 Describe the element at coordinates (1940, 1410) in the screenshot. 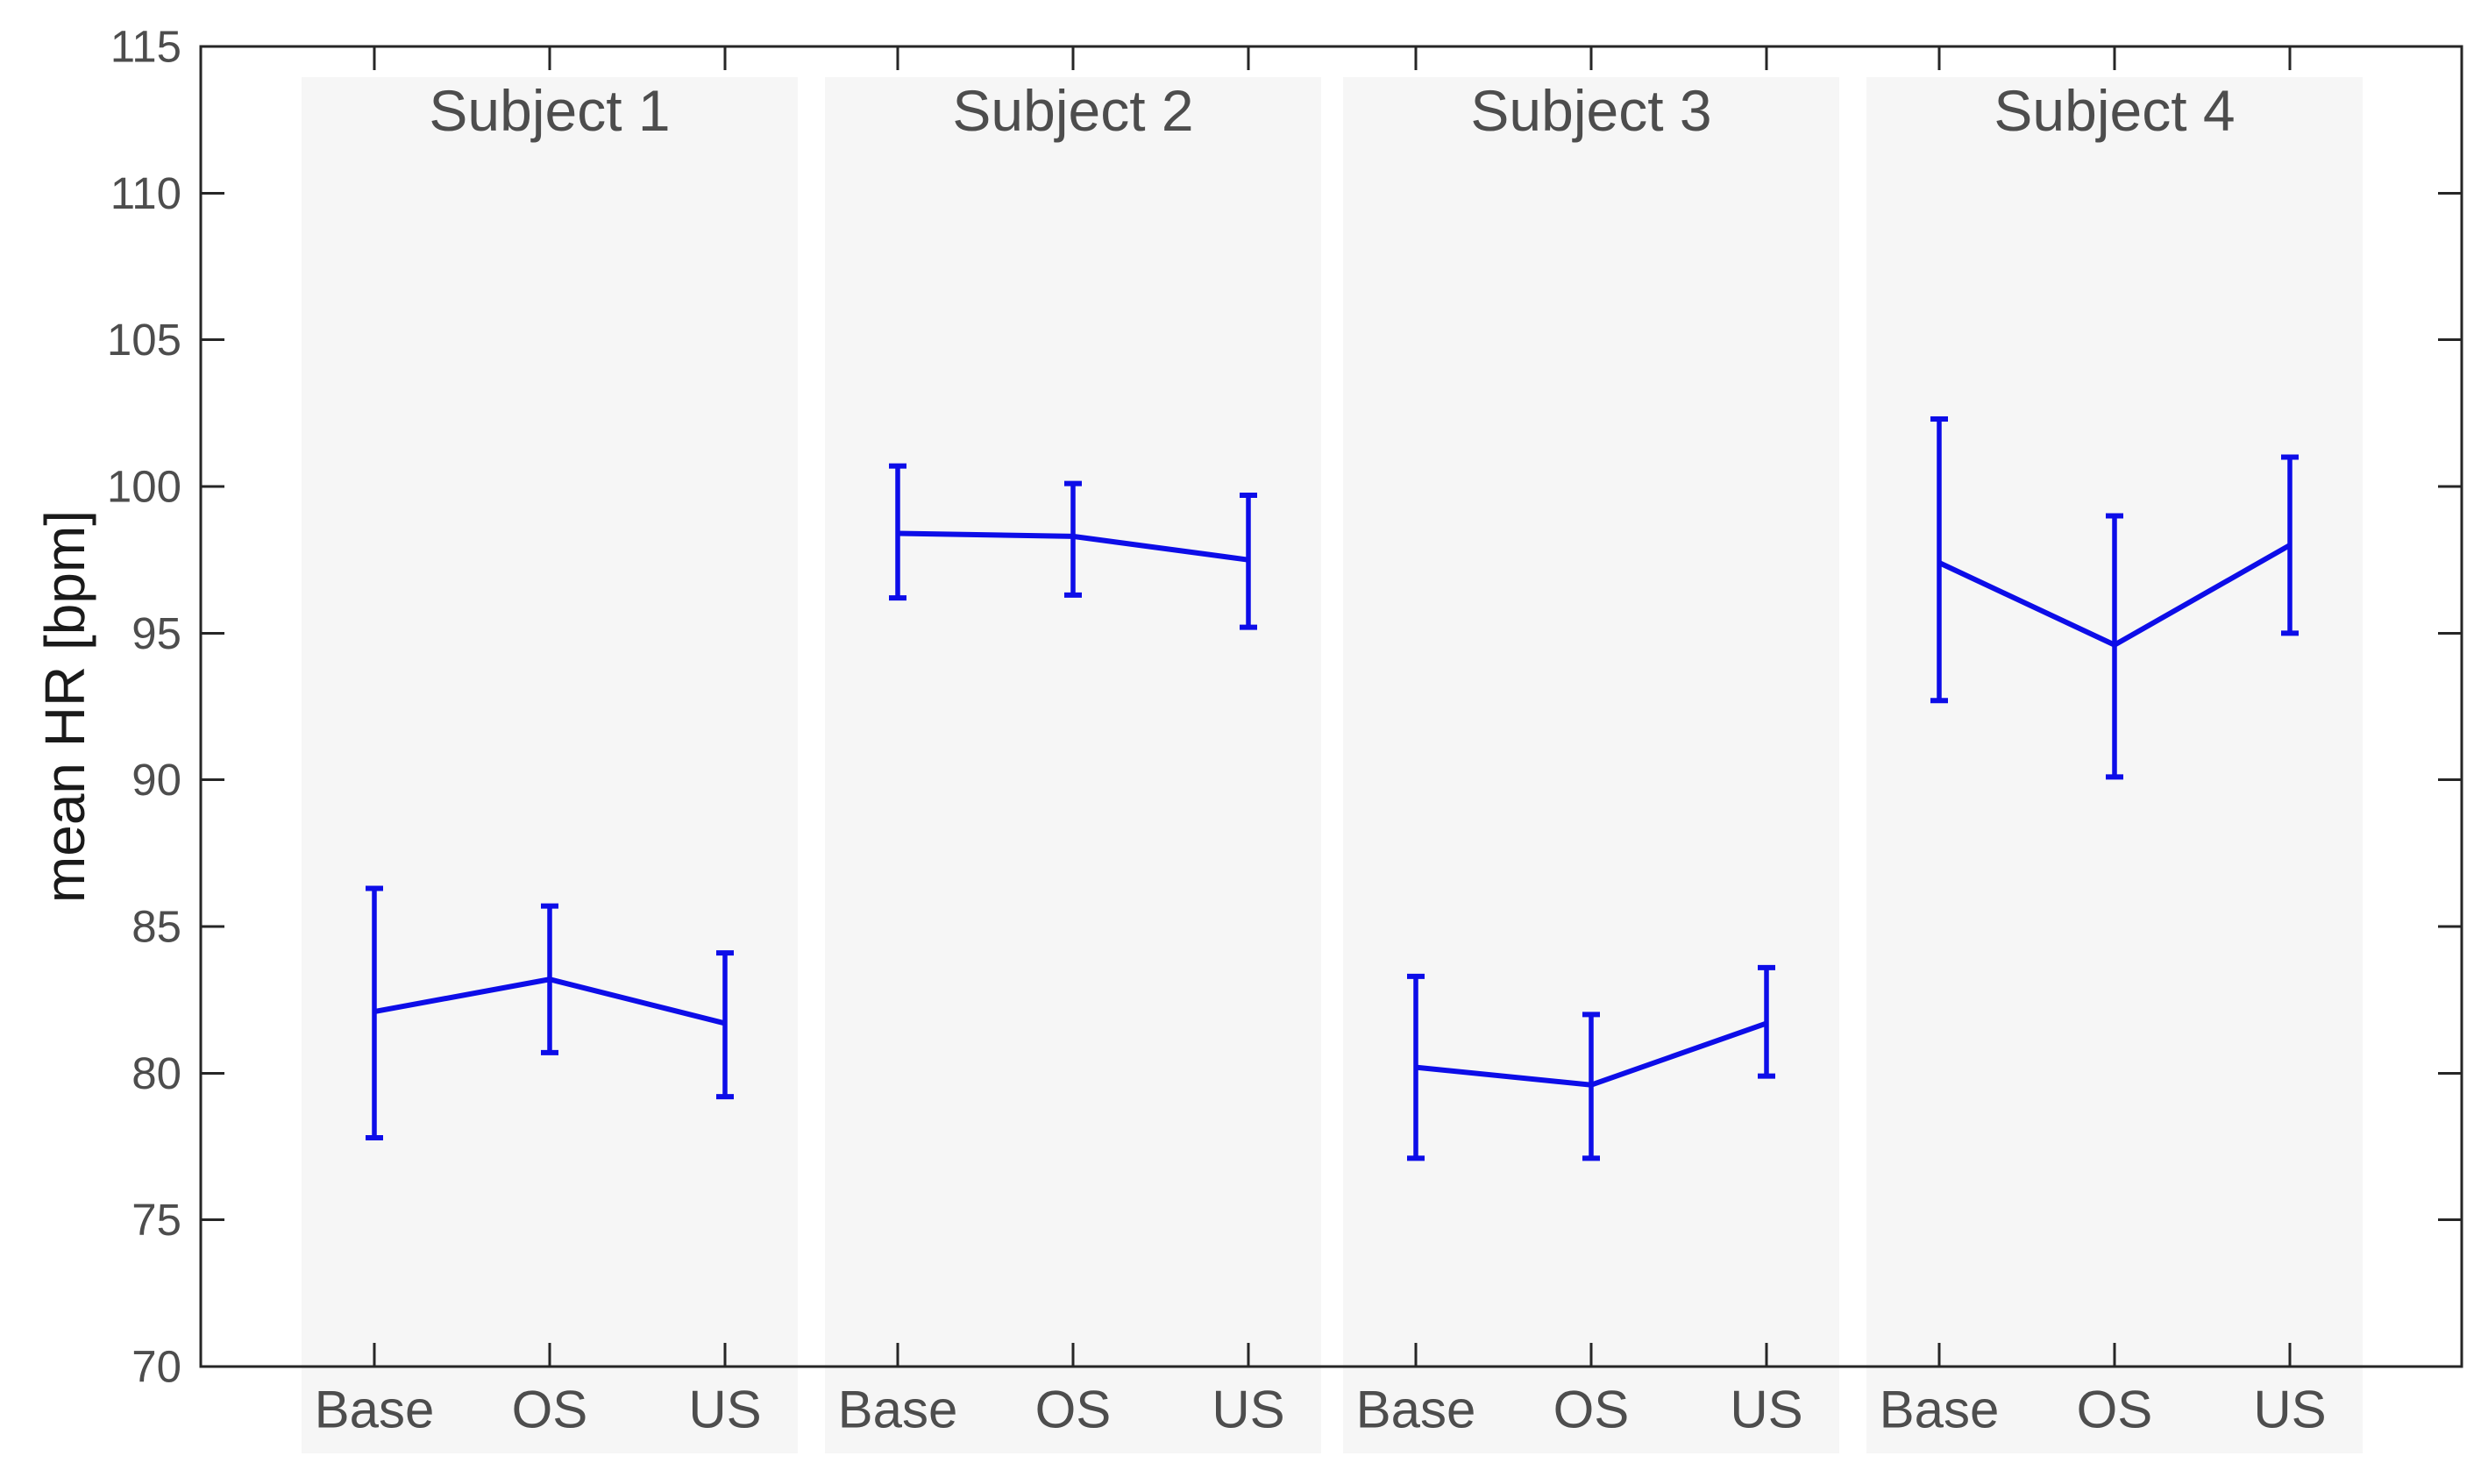

I see `x-tick-label-s4-base: Base` at that location.